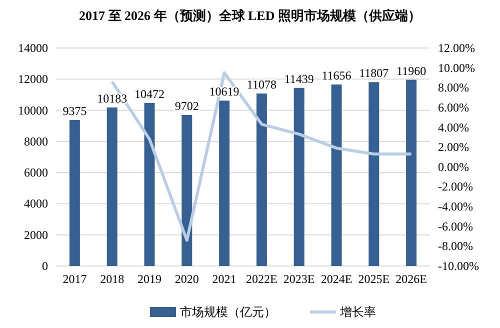 Image resolution: width=500 pixels, height=328 pixels. I want to click on y-tick-label: 8000, so click(36, 141).